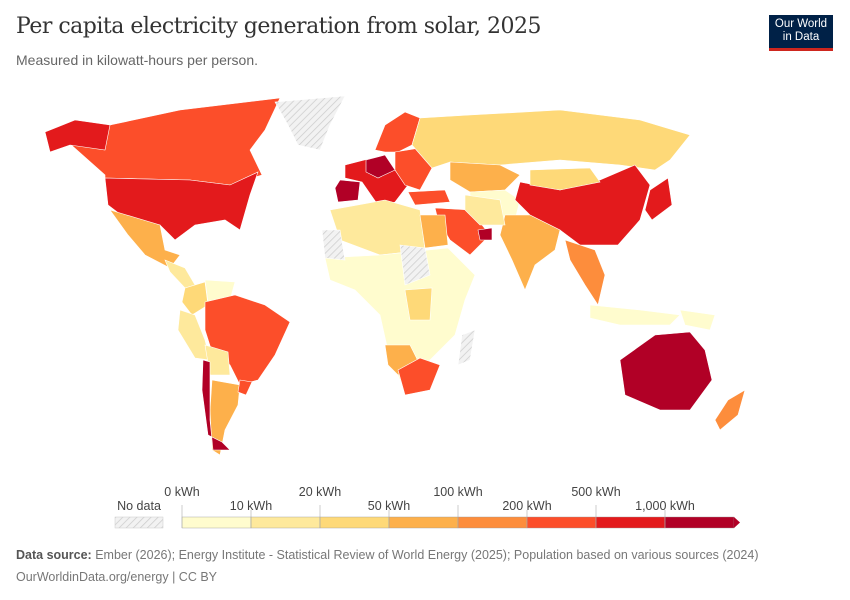 Image resolution: width=850 pixels, height=600 pixels. What do you see at coordinates (195, 298) in the screenshot?
I see `country-colombia` at bounding box center [195, 298].